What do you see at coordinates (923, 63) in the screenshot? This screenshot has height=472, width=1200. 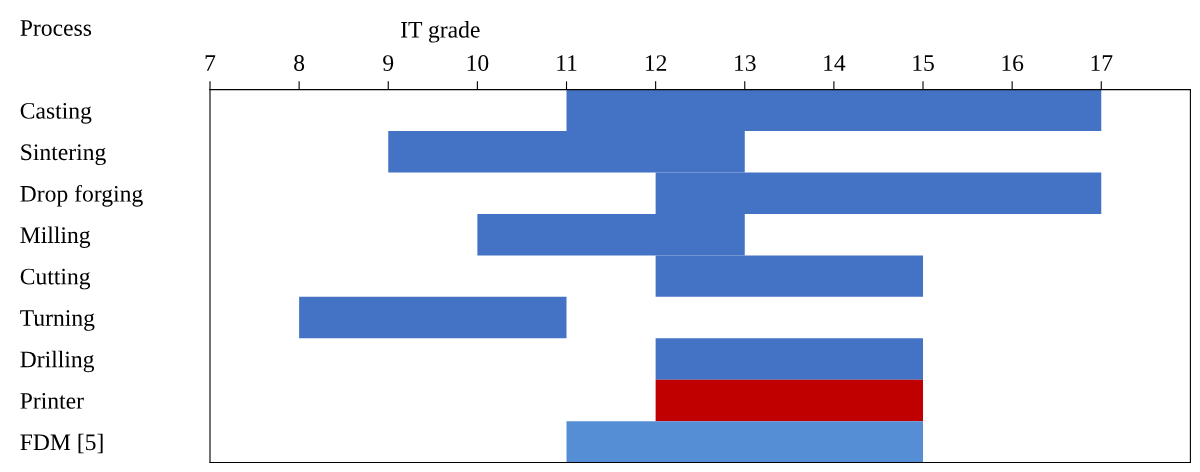 I see `x-tick-label: 15` at bounding box center [923, 63].